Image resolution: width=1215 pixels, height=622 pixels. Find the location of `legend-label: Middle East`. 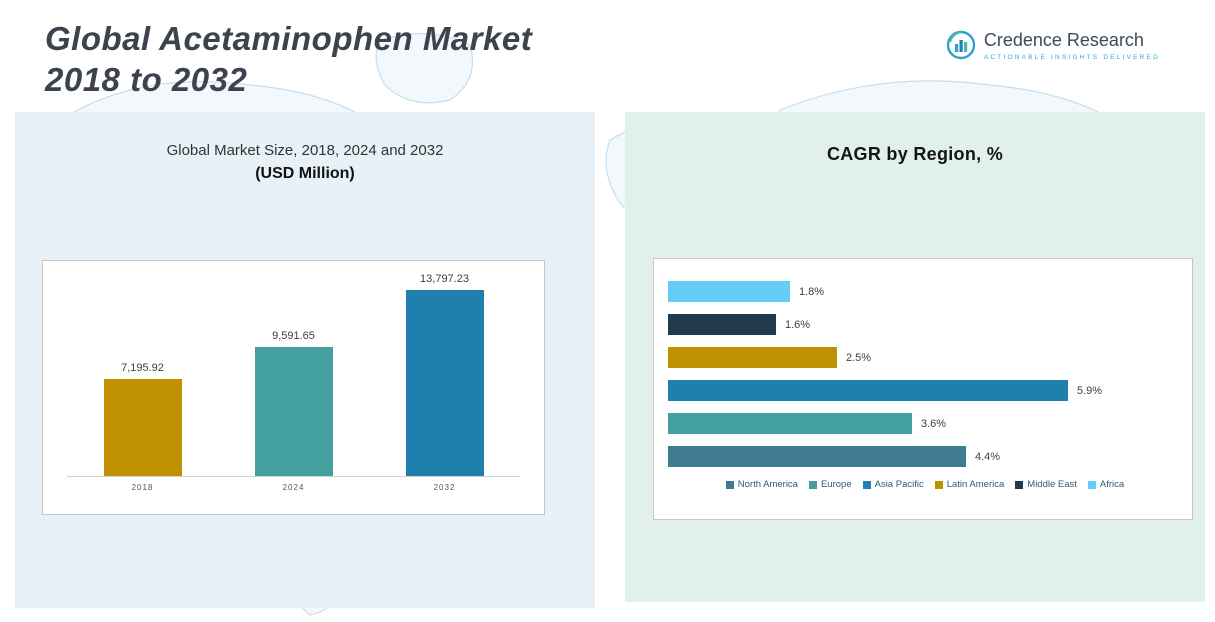

legend-label: Middle East is located at coordinates (1052, 484).